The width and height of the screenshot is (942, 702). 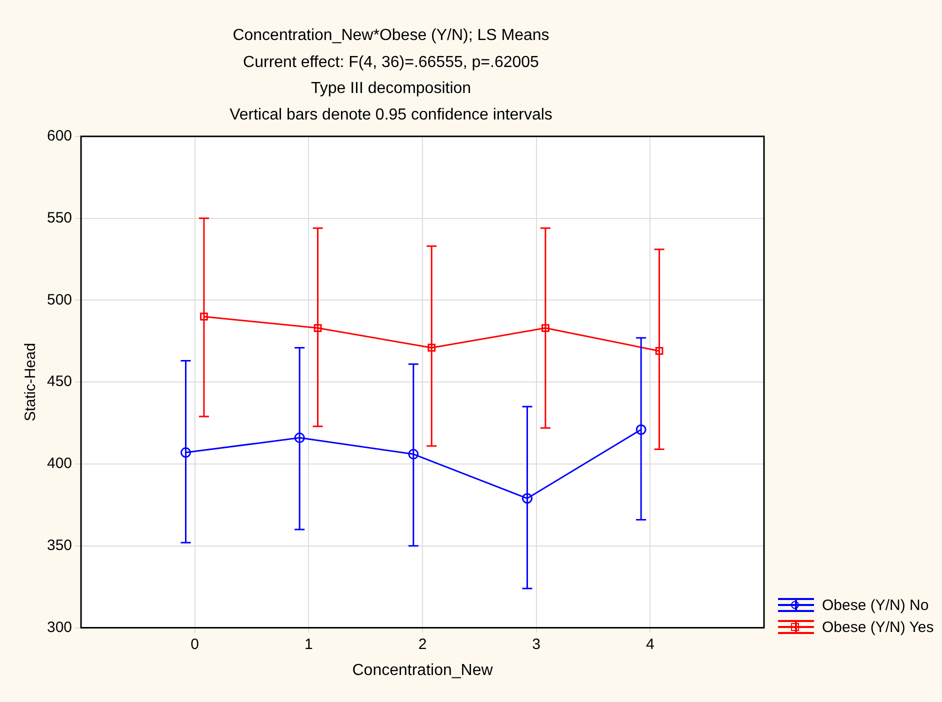 I want to click on x-tick-label: 0, so click(x=195, y=644).